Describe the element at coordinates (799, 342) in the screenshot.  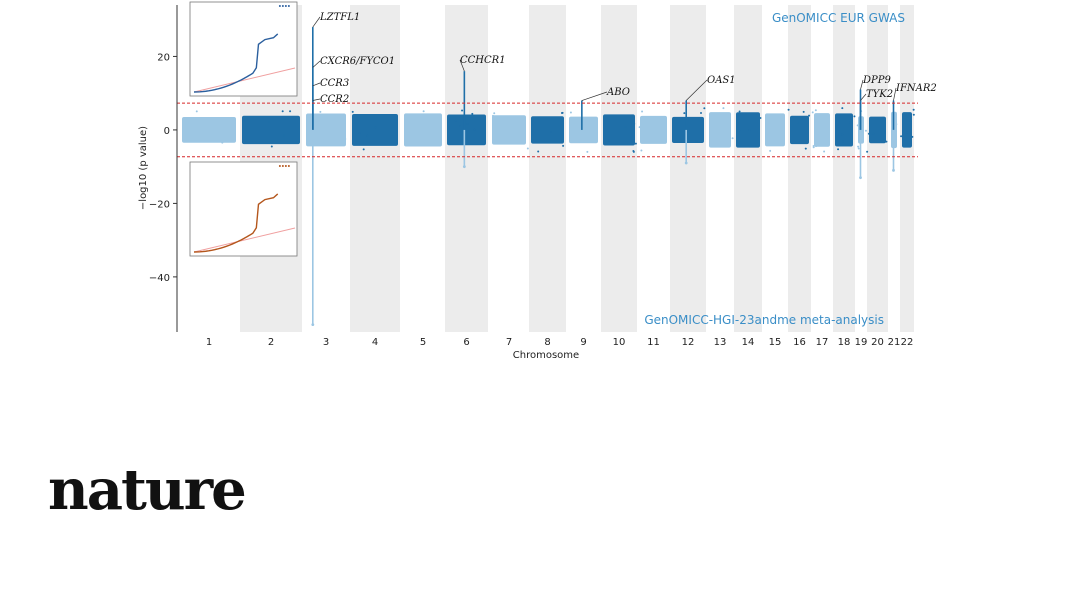
I see `x-tick-label: 16` at that location.